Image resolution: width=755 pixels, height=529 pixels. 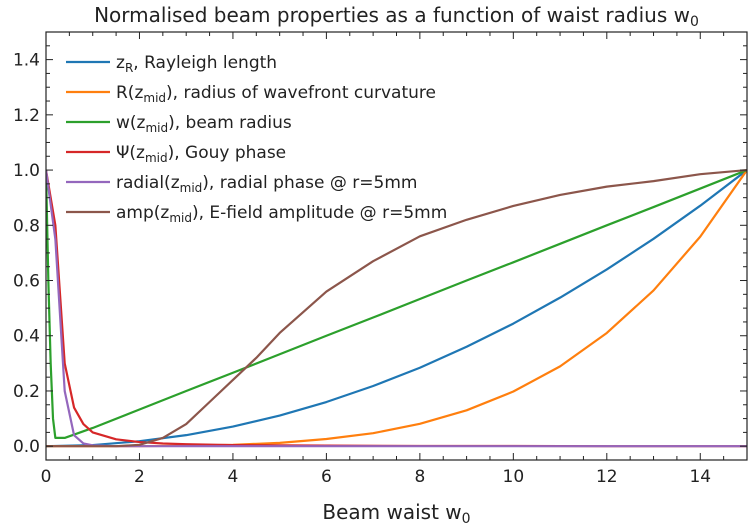 What do you see at coordinates (281, 214) in the screenshot?
I see `legend-label: amp(zmid), E-field amplitude @ r=5mm` at bounding box center [281, 214].